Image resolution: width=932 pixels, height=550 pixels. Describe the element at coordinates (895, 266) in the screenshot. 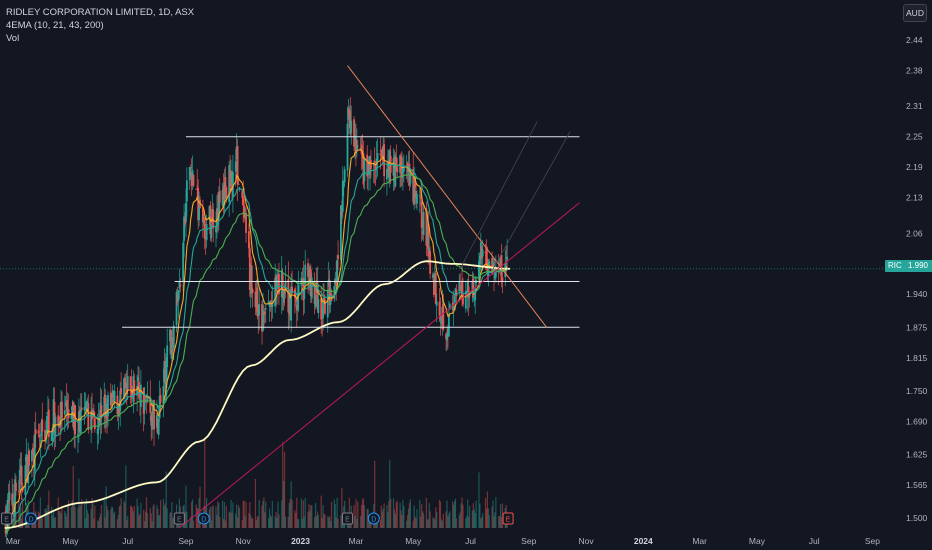

I see `symbol-price-tag: RIC` at that location.